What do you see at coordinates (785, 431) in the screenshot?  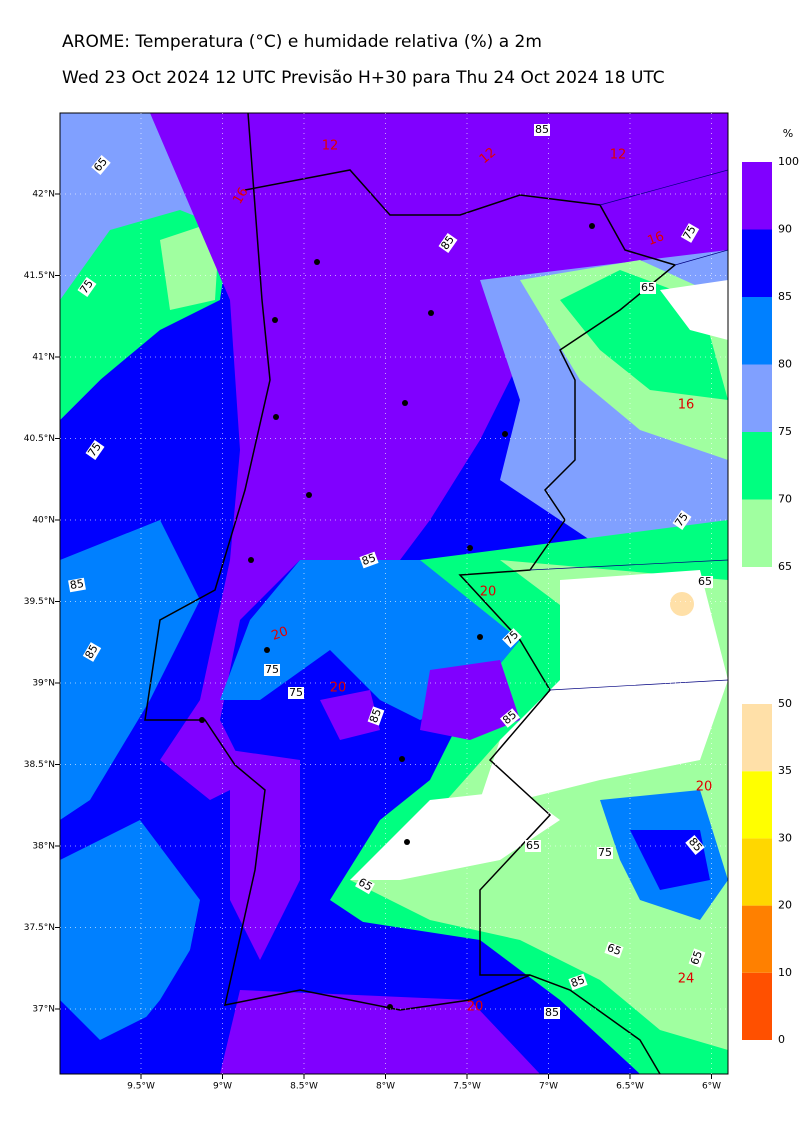 I see `colorbar-label: 75` at bounding box center [785, 431].